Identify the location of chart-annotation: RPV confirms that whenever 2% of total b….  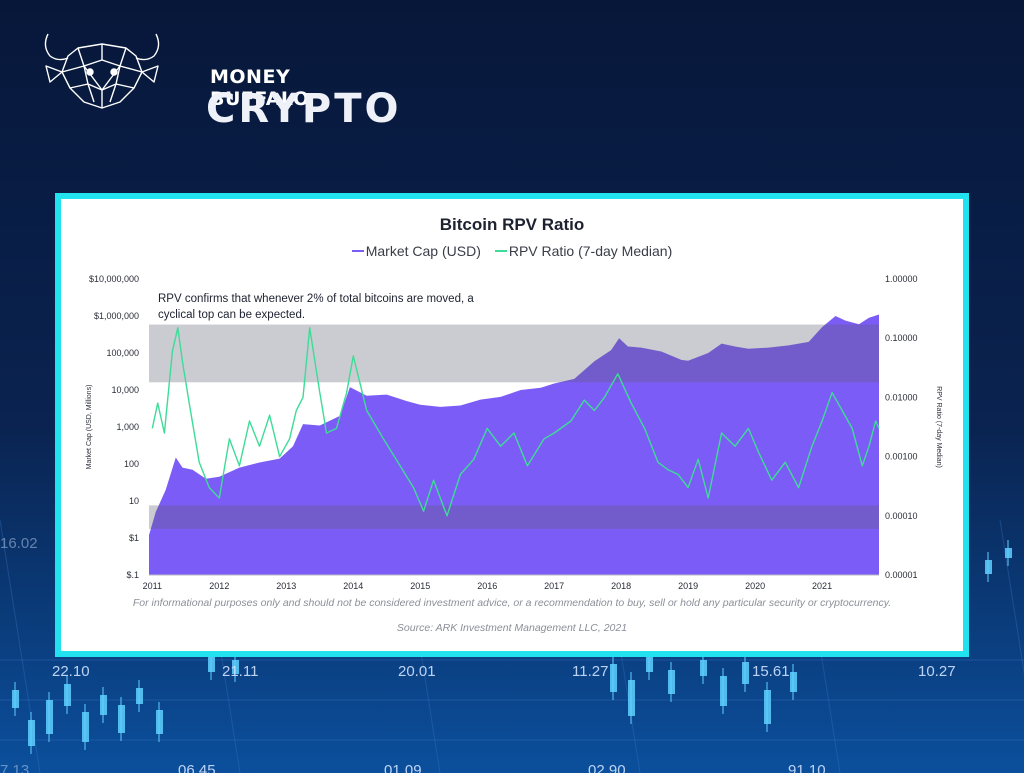
(316, 307).